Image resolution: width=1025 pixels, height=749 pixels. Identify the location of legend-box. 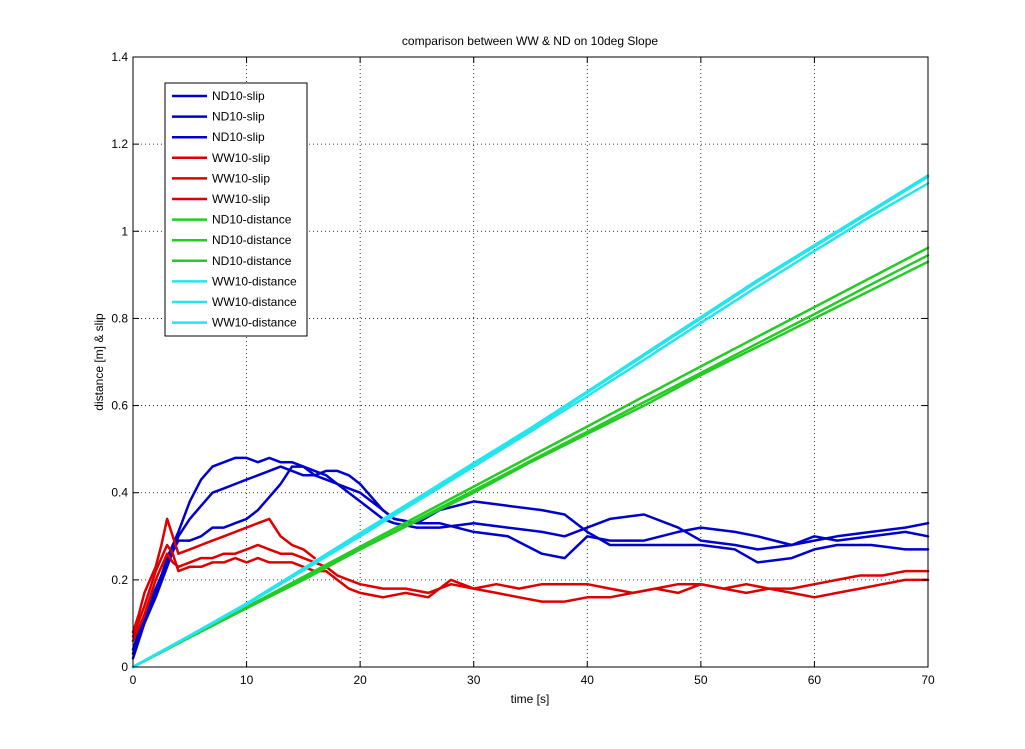
(236, 209).